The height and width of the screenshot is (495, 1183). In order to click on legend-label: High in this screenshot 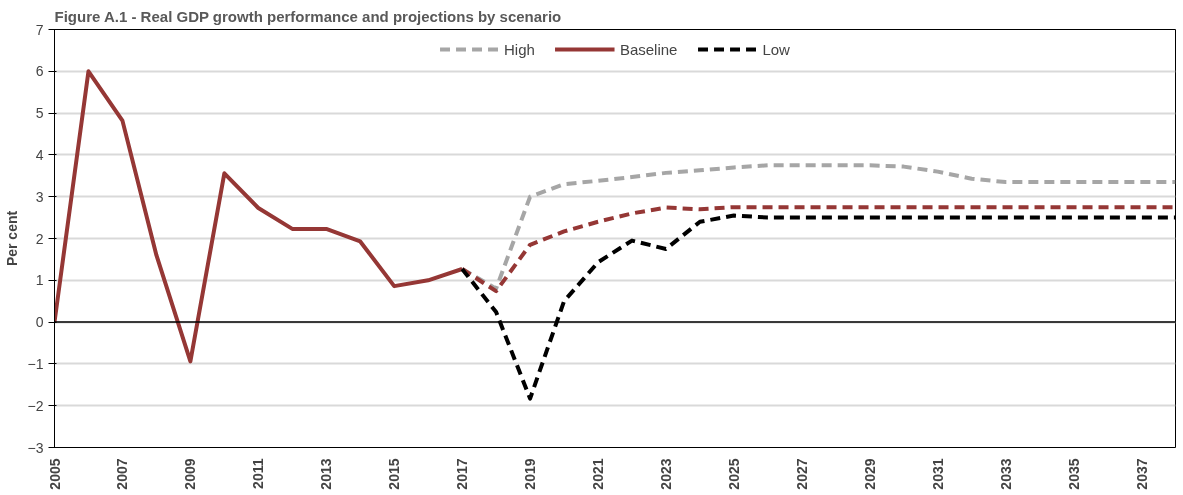, I will do `click(519, 49)`.